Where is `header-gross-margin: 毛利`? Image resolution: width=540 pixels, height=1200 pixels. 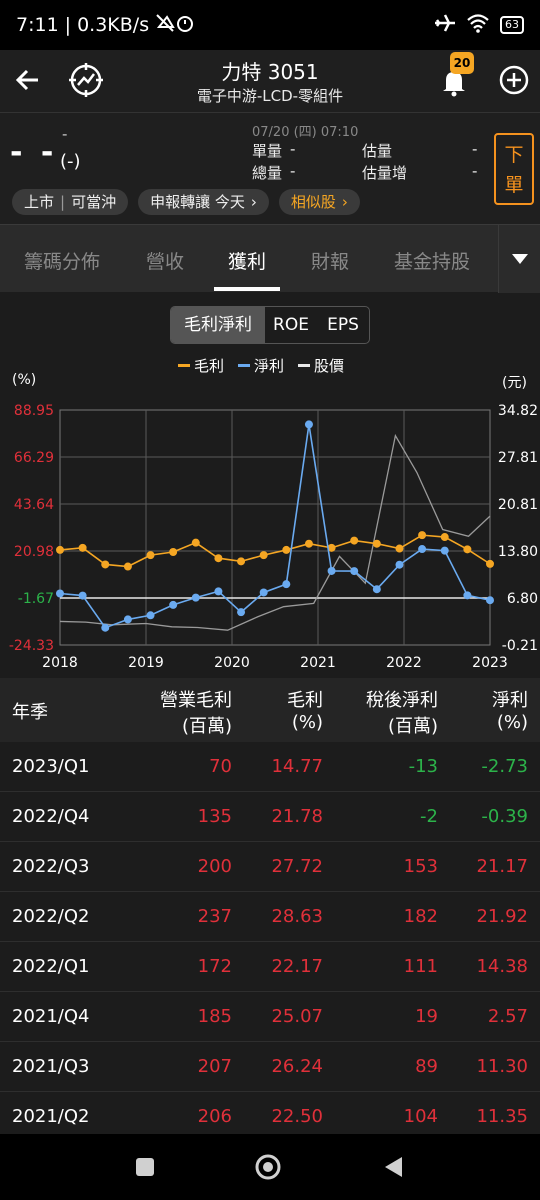 header-gross-margin: 毛利 is located at coordinates (305, 700).